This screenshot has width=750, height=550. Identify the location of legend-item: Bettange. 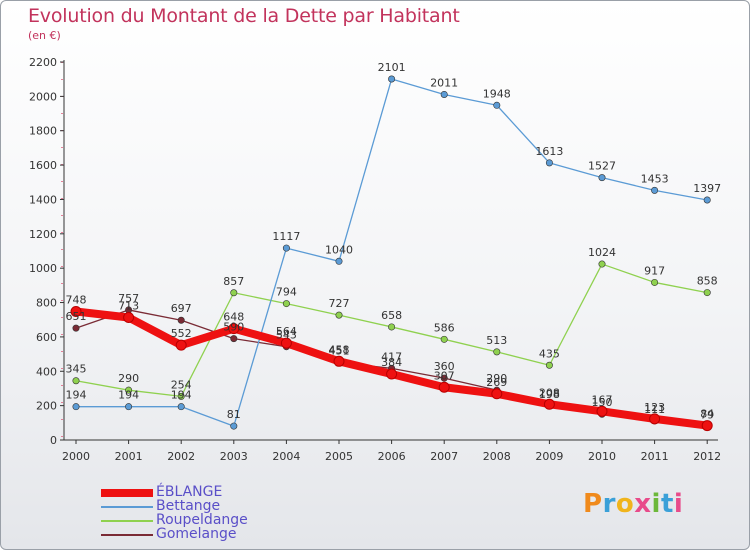
(201, 506).